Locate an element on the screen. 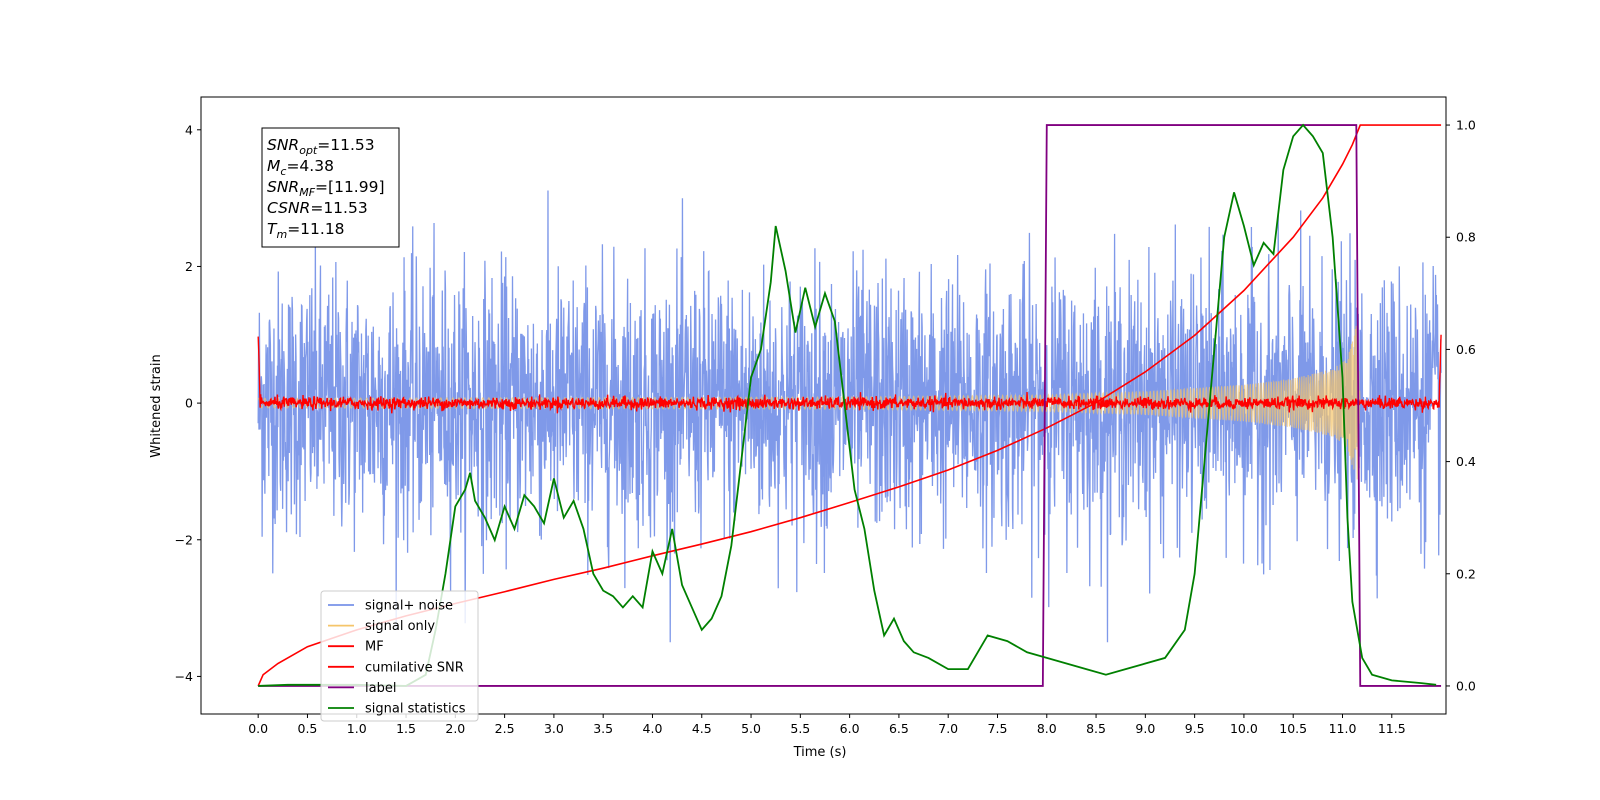 This screenshot has height=800, width=1600. x-tick-label: 6.0 is located at coordinates (850, 728).